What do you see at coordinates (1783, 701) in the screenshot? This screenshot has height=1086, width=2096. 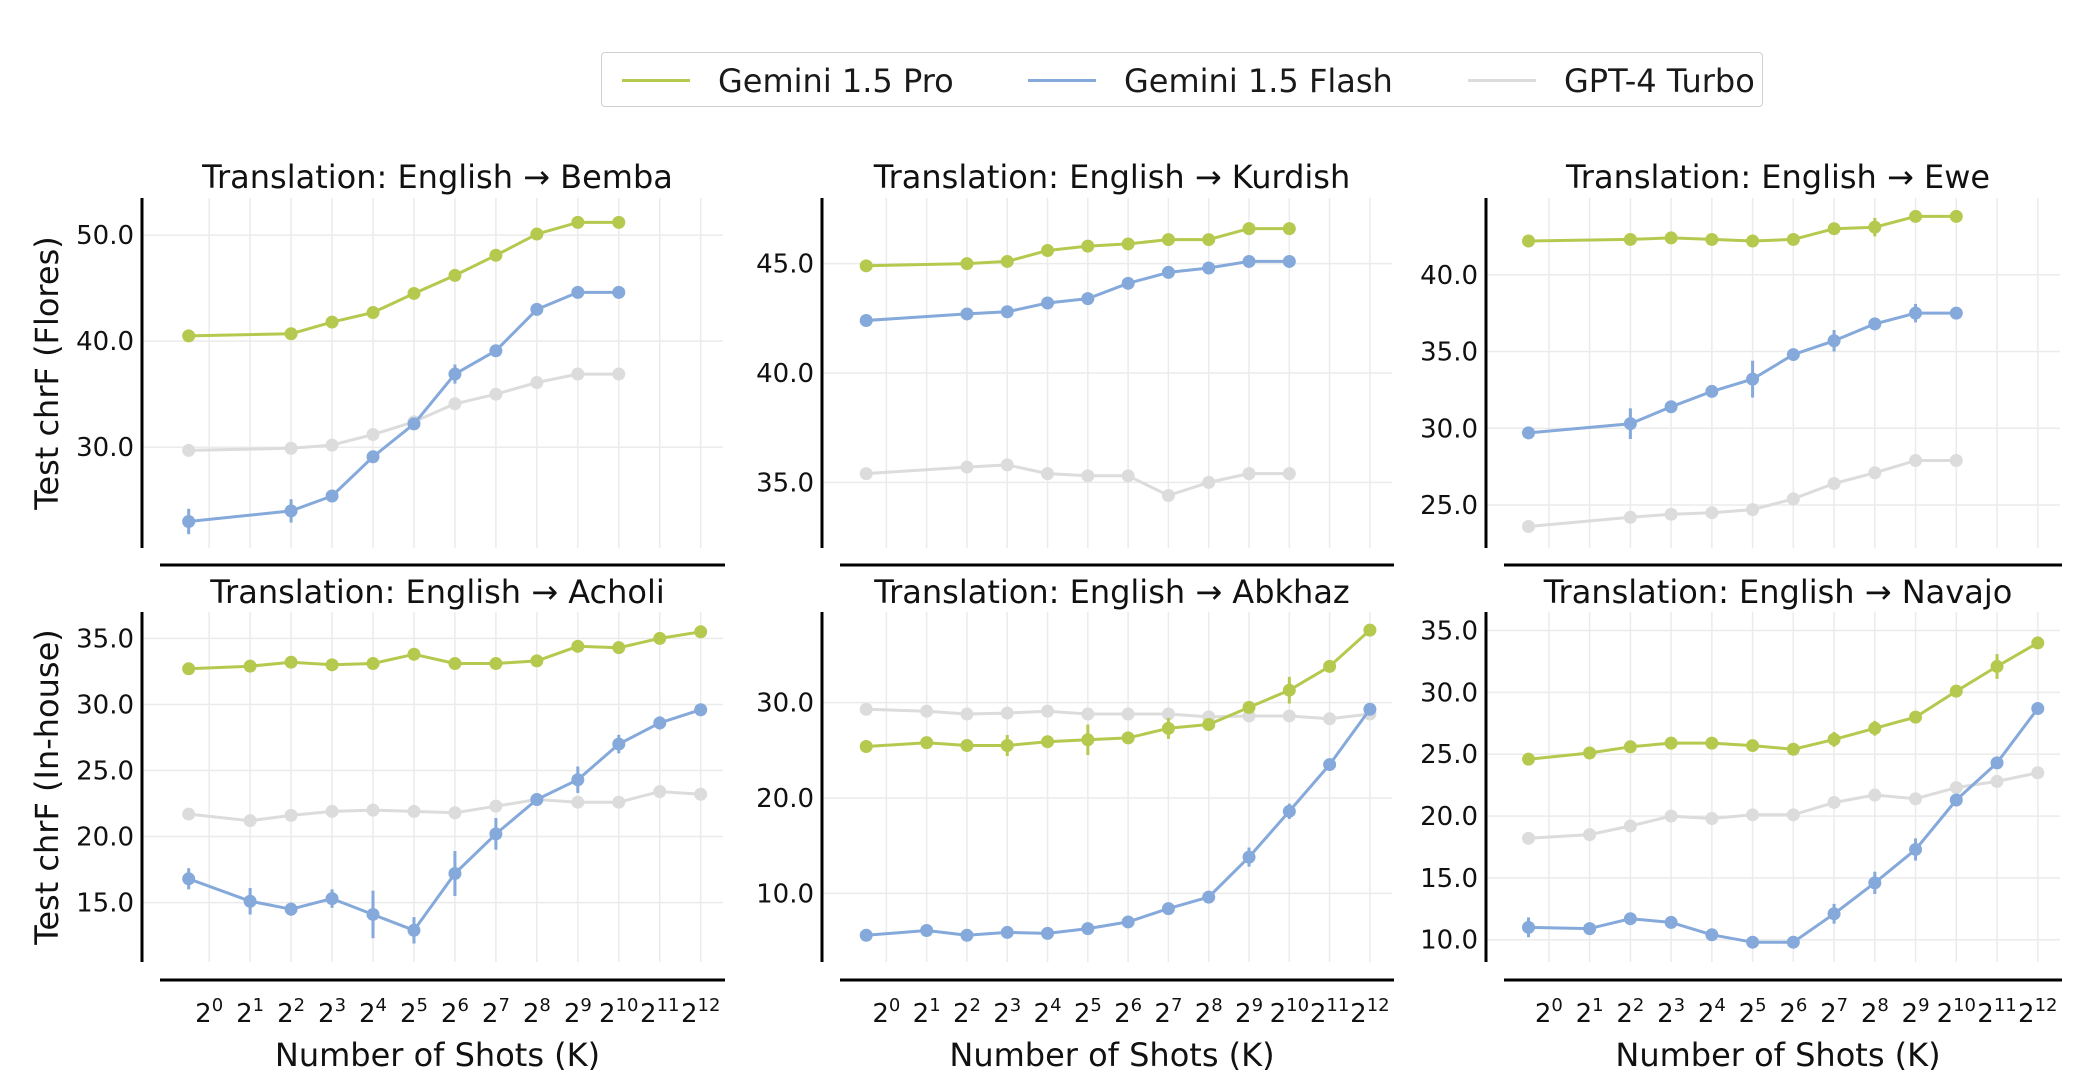 I see `series-line-gemini-1-5-pro` at bounding box center [1783, 701].